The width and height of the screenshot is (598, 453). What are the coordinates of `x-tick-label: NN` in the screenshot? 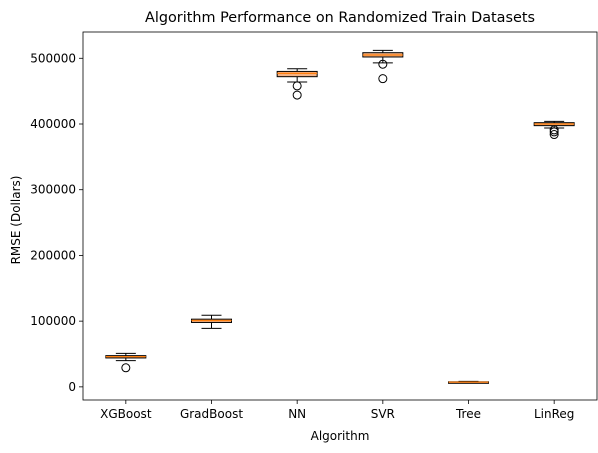 It's located at (297, 414).